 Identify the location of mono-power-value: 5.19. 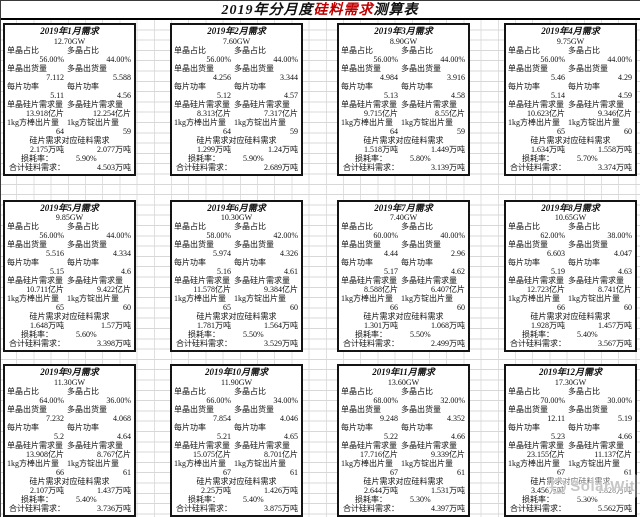
(558, 271).